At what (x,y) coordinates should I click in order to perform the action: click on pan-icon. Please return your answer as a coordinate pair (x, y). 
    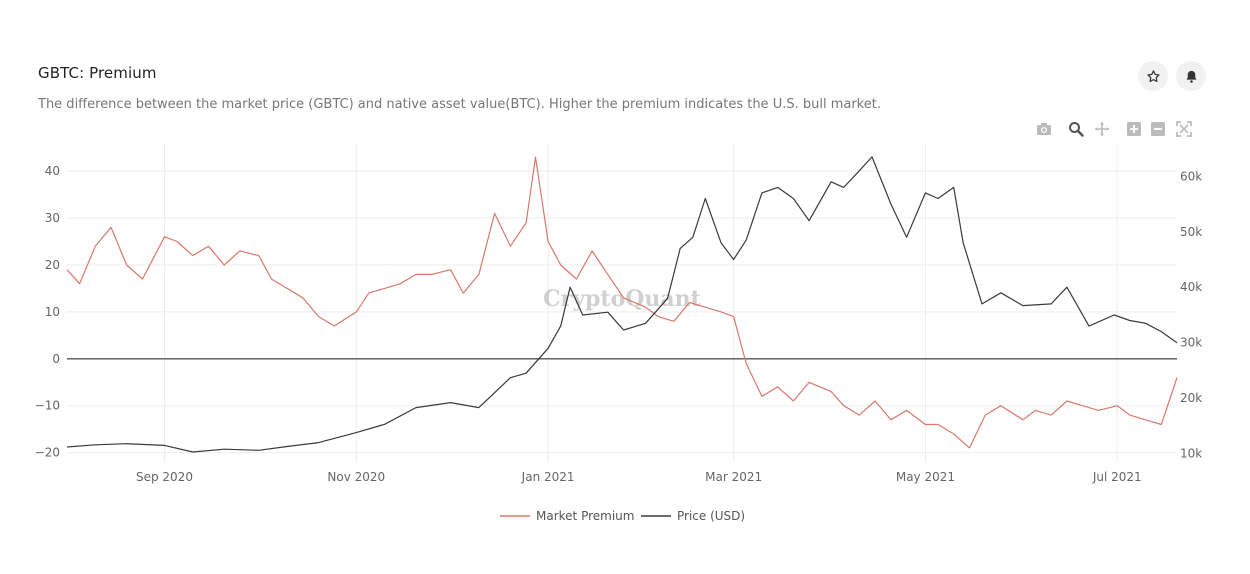
    Looking at the image, I should click on (1102, 129).